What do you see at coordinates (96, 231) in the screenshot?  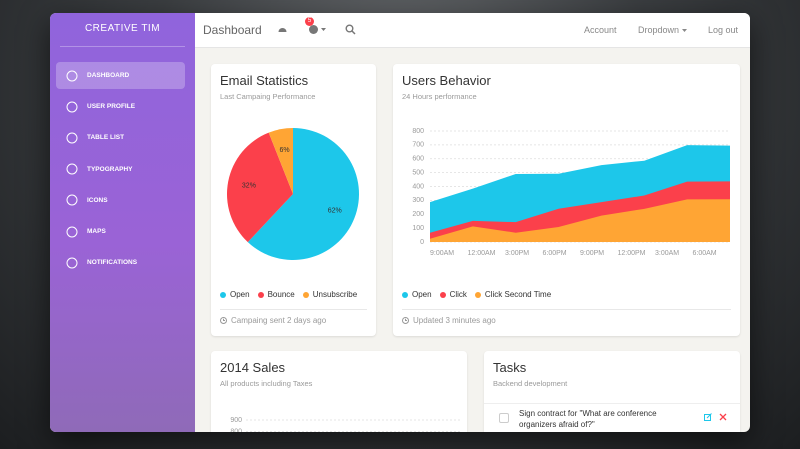 I see `nav-label: MAPS` at bounding box center [96, 231].